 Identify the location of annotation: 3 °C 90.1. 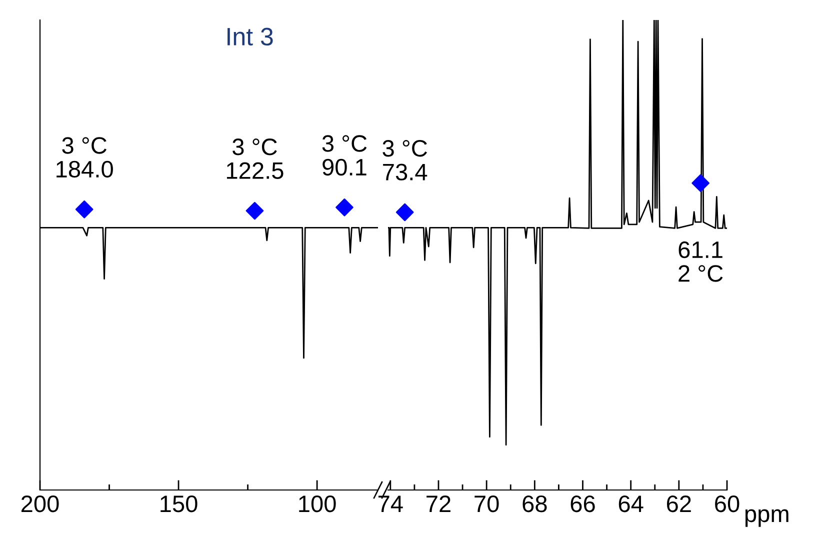
(344, 155).